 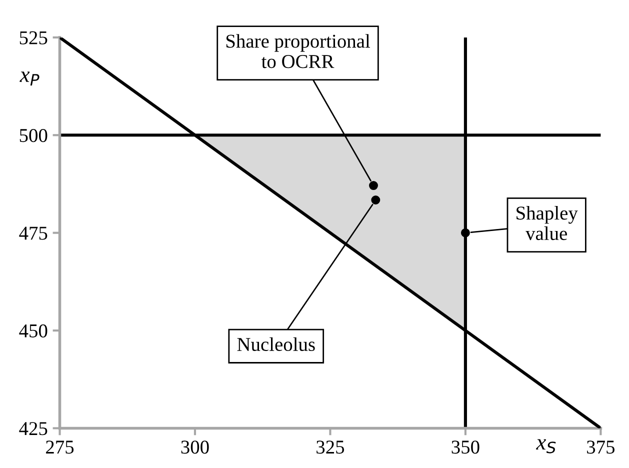 I want to click on x-axis-title: x$_{S}$, so click(x=546, y=446).